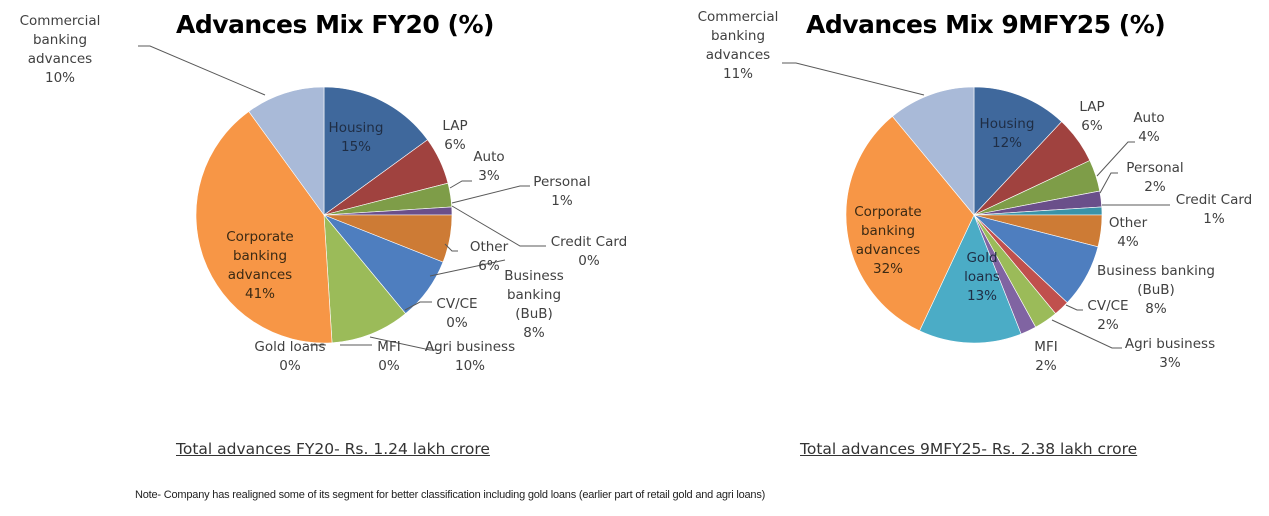 The height and width of the screenshot is (516, 1269). Describe the element at coordinates (470, 356) in the screenshot. I see `data-label-agri-business: Agri business 10%` at that location.